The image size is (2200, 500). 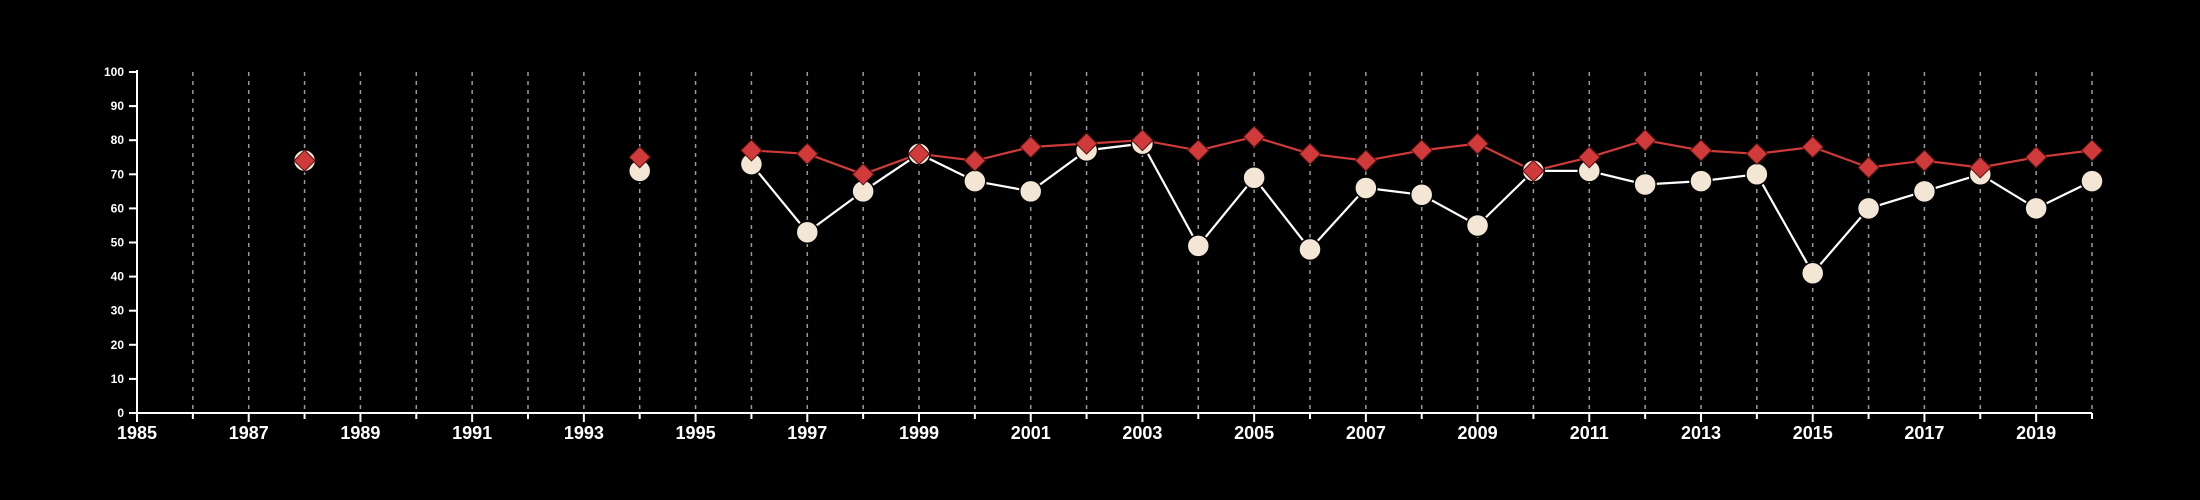 I want to click on y-tick-label-20: 20, so click(x=118, y=345).